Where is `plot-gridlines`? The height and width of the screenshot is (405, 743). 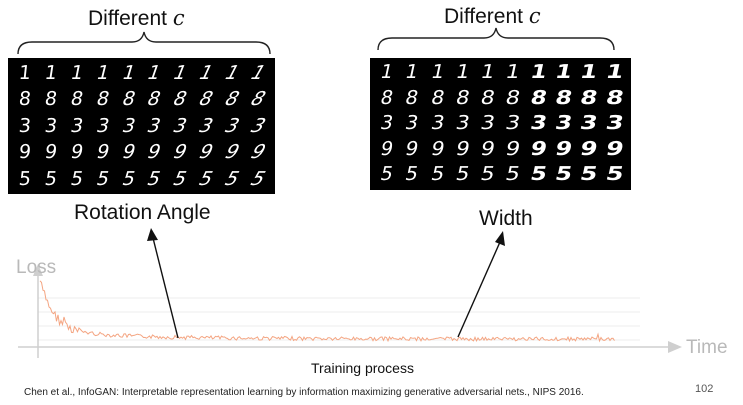 plot-gridlines is located at coordinates (339, 319).